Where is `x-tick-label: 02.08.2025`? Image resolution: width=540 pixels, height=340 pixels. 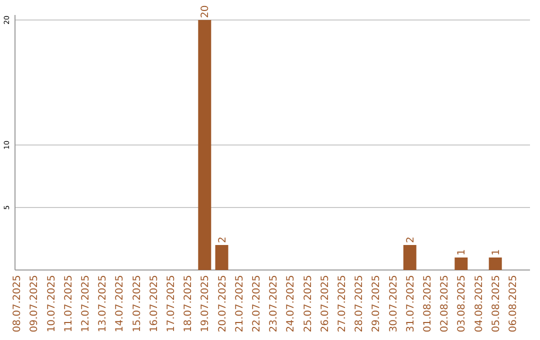
x-tick-label: 02.08.2025 is located at coordinates (445, 303).